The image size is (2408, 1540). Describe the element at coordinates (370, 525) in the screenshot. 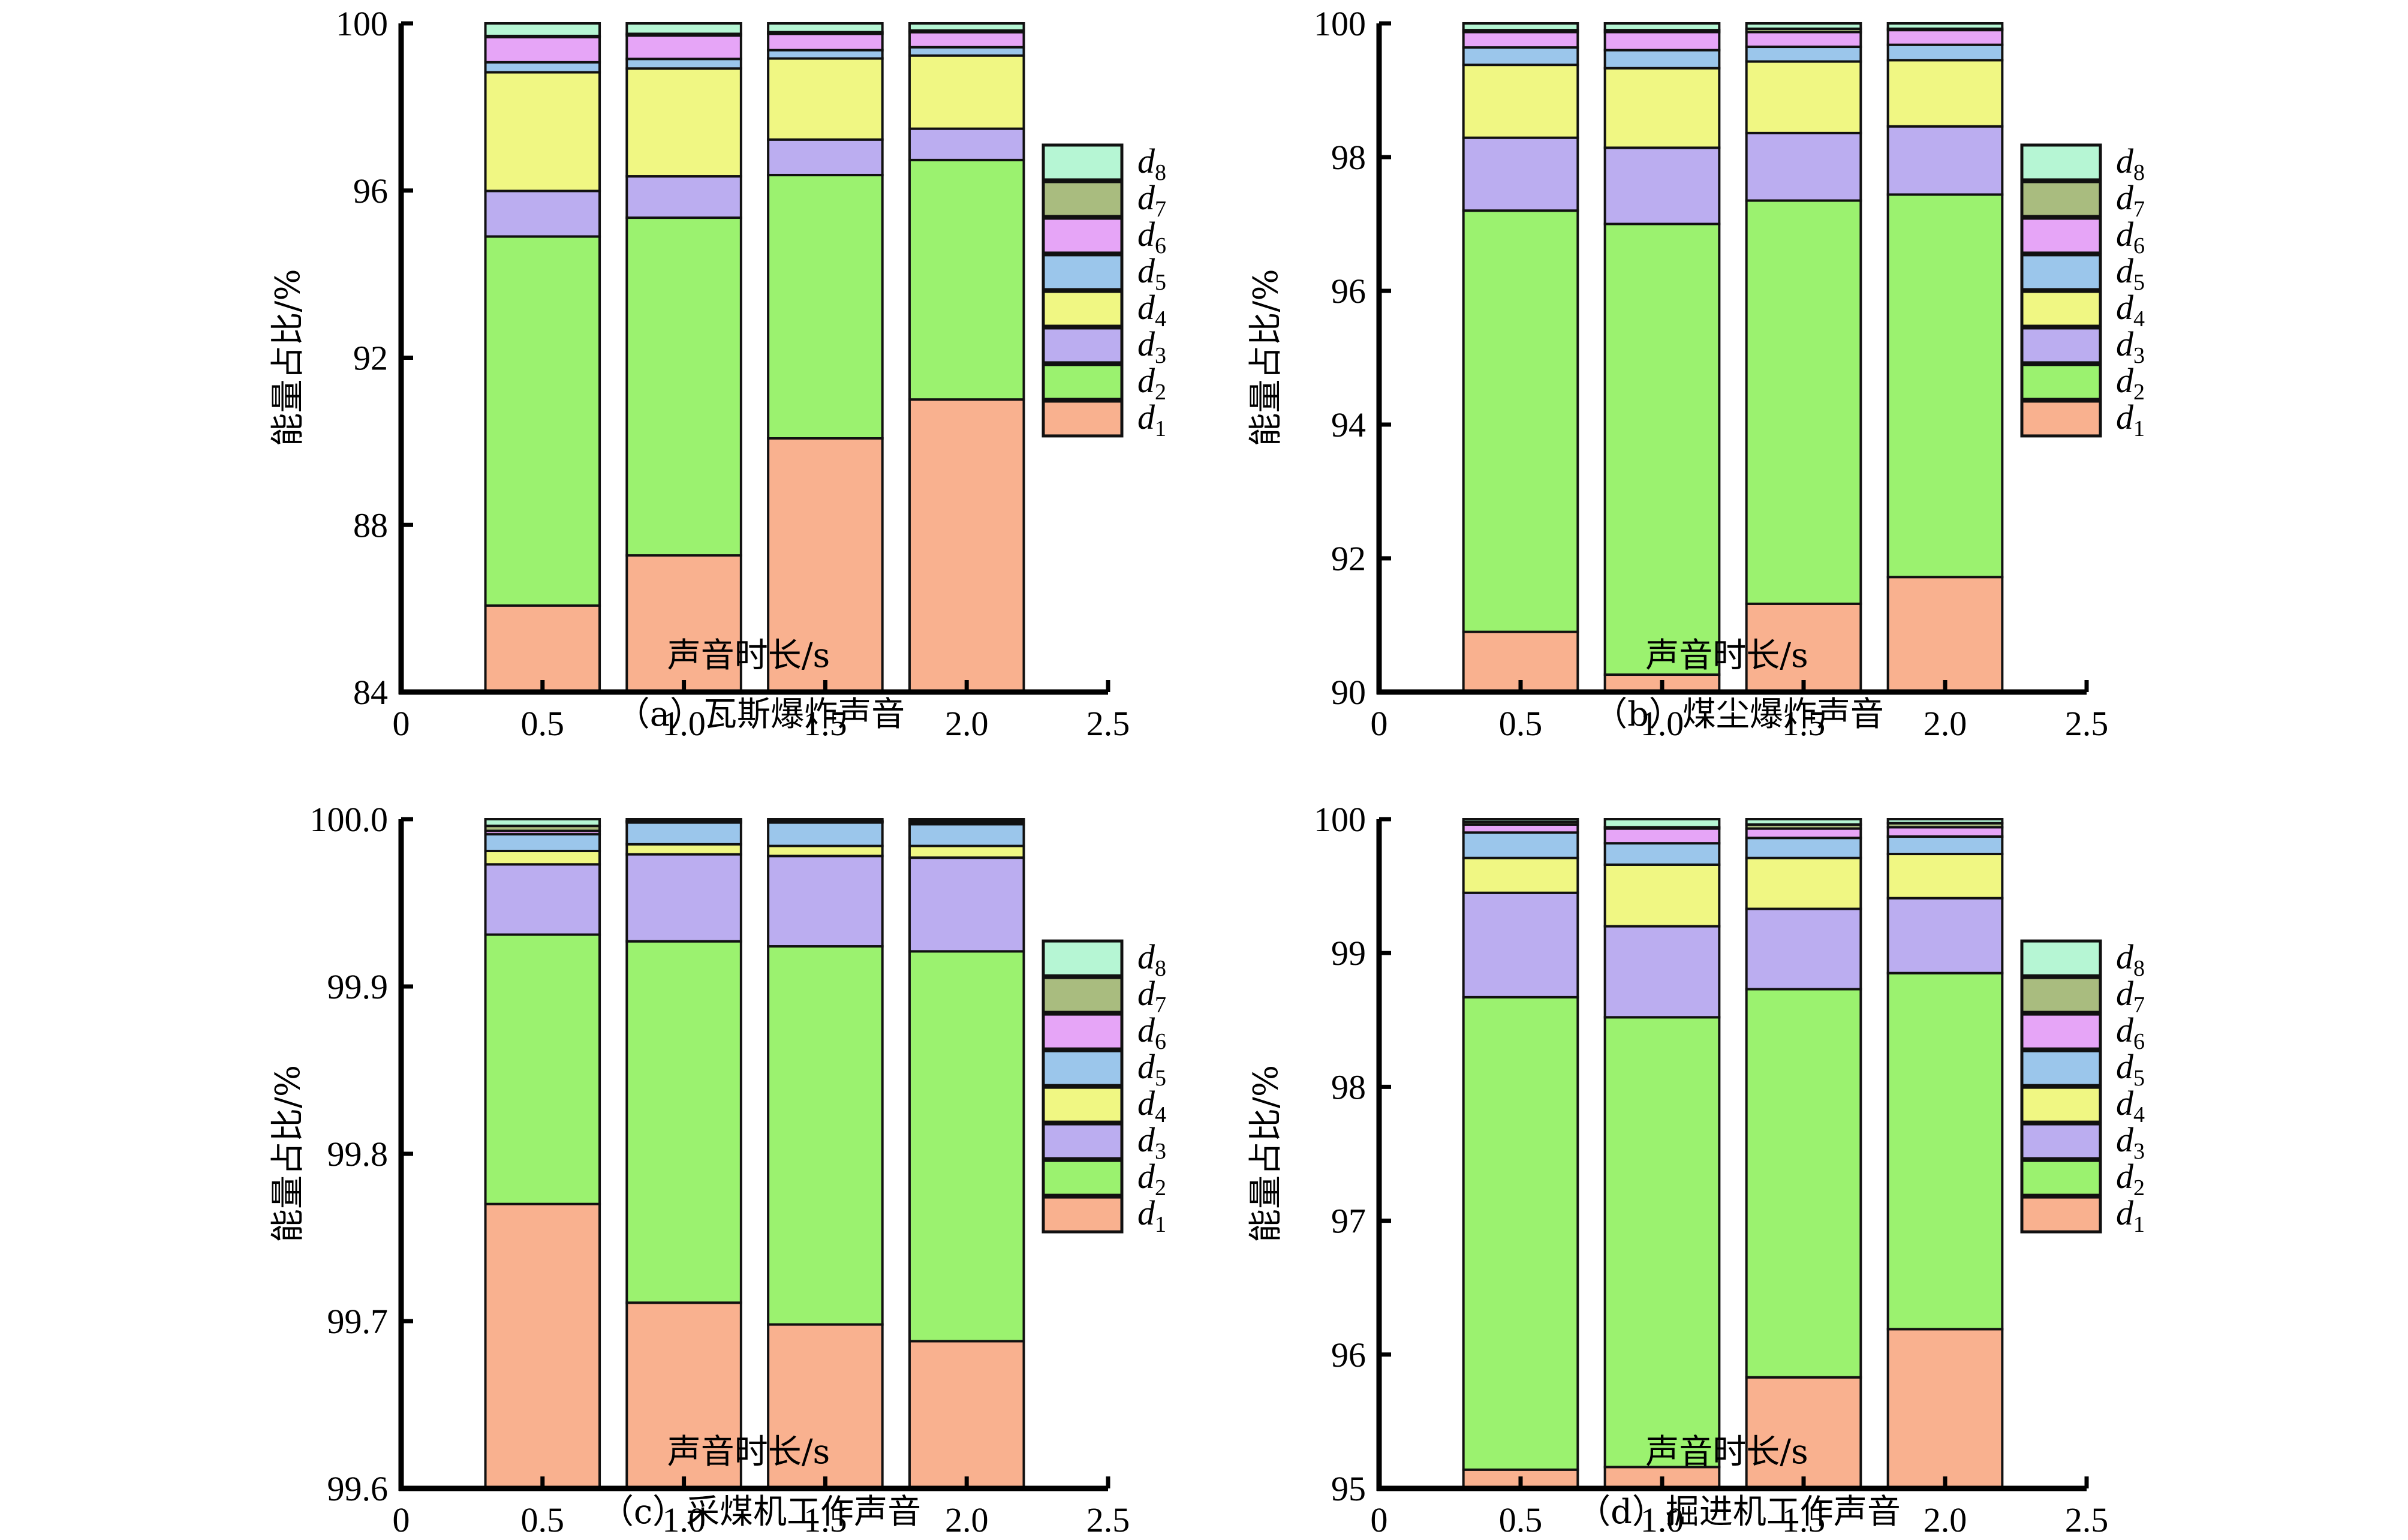

I see `y-tick-label: 88` at that location.